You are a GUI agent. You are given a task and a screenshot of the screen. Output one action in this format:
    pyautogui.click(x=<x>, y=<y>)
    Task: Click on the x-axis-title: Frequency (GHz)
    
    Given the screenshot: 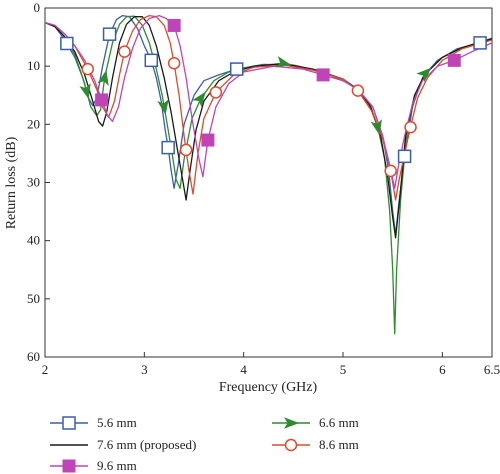 What is the action you would take?
    pyautogui.click(x=268, y=387)
    